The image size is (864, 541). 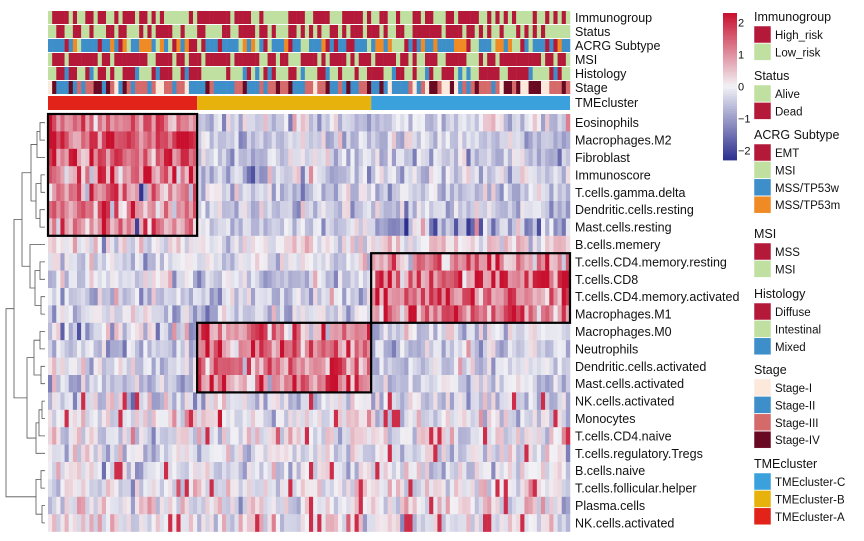 I want to click on row-label: Mast.cells.activated, so click(x=629, y=384).